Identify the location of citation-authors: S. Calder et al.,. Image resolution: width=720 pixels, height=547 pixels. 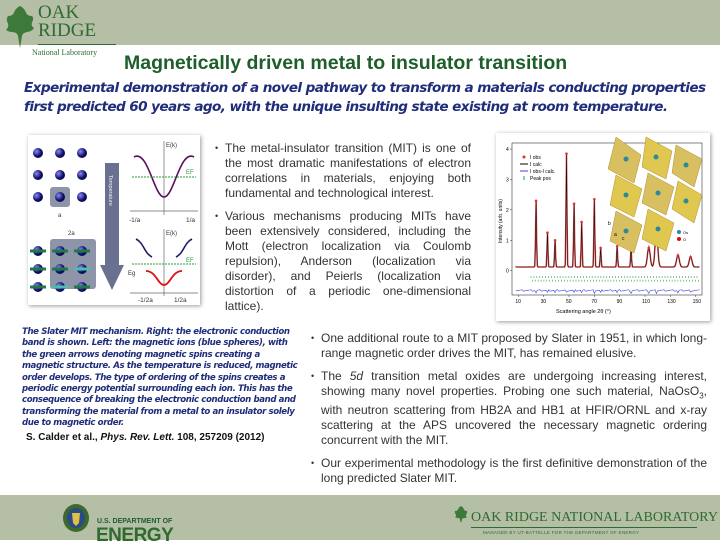
(63, 437).